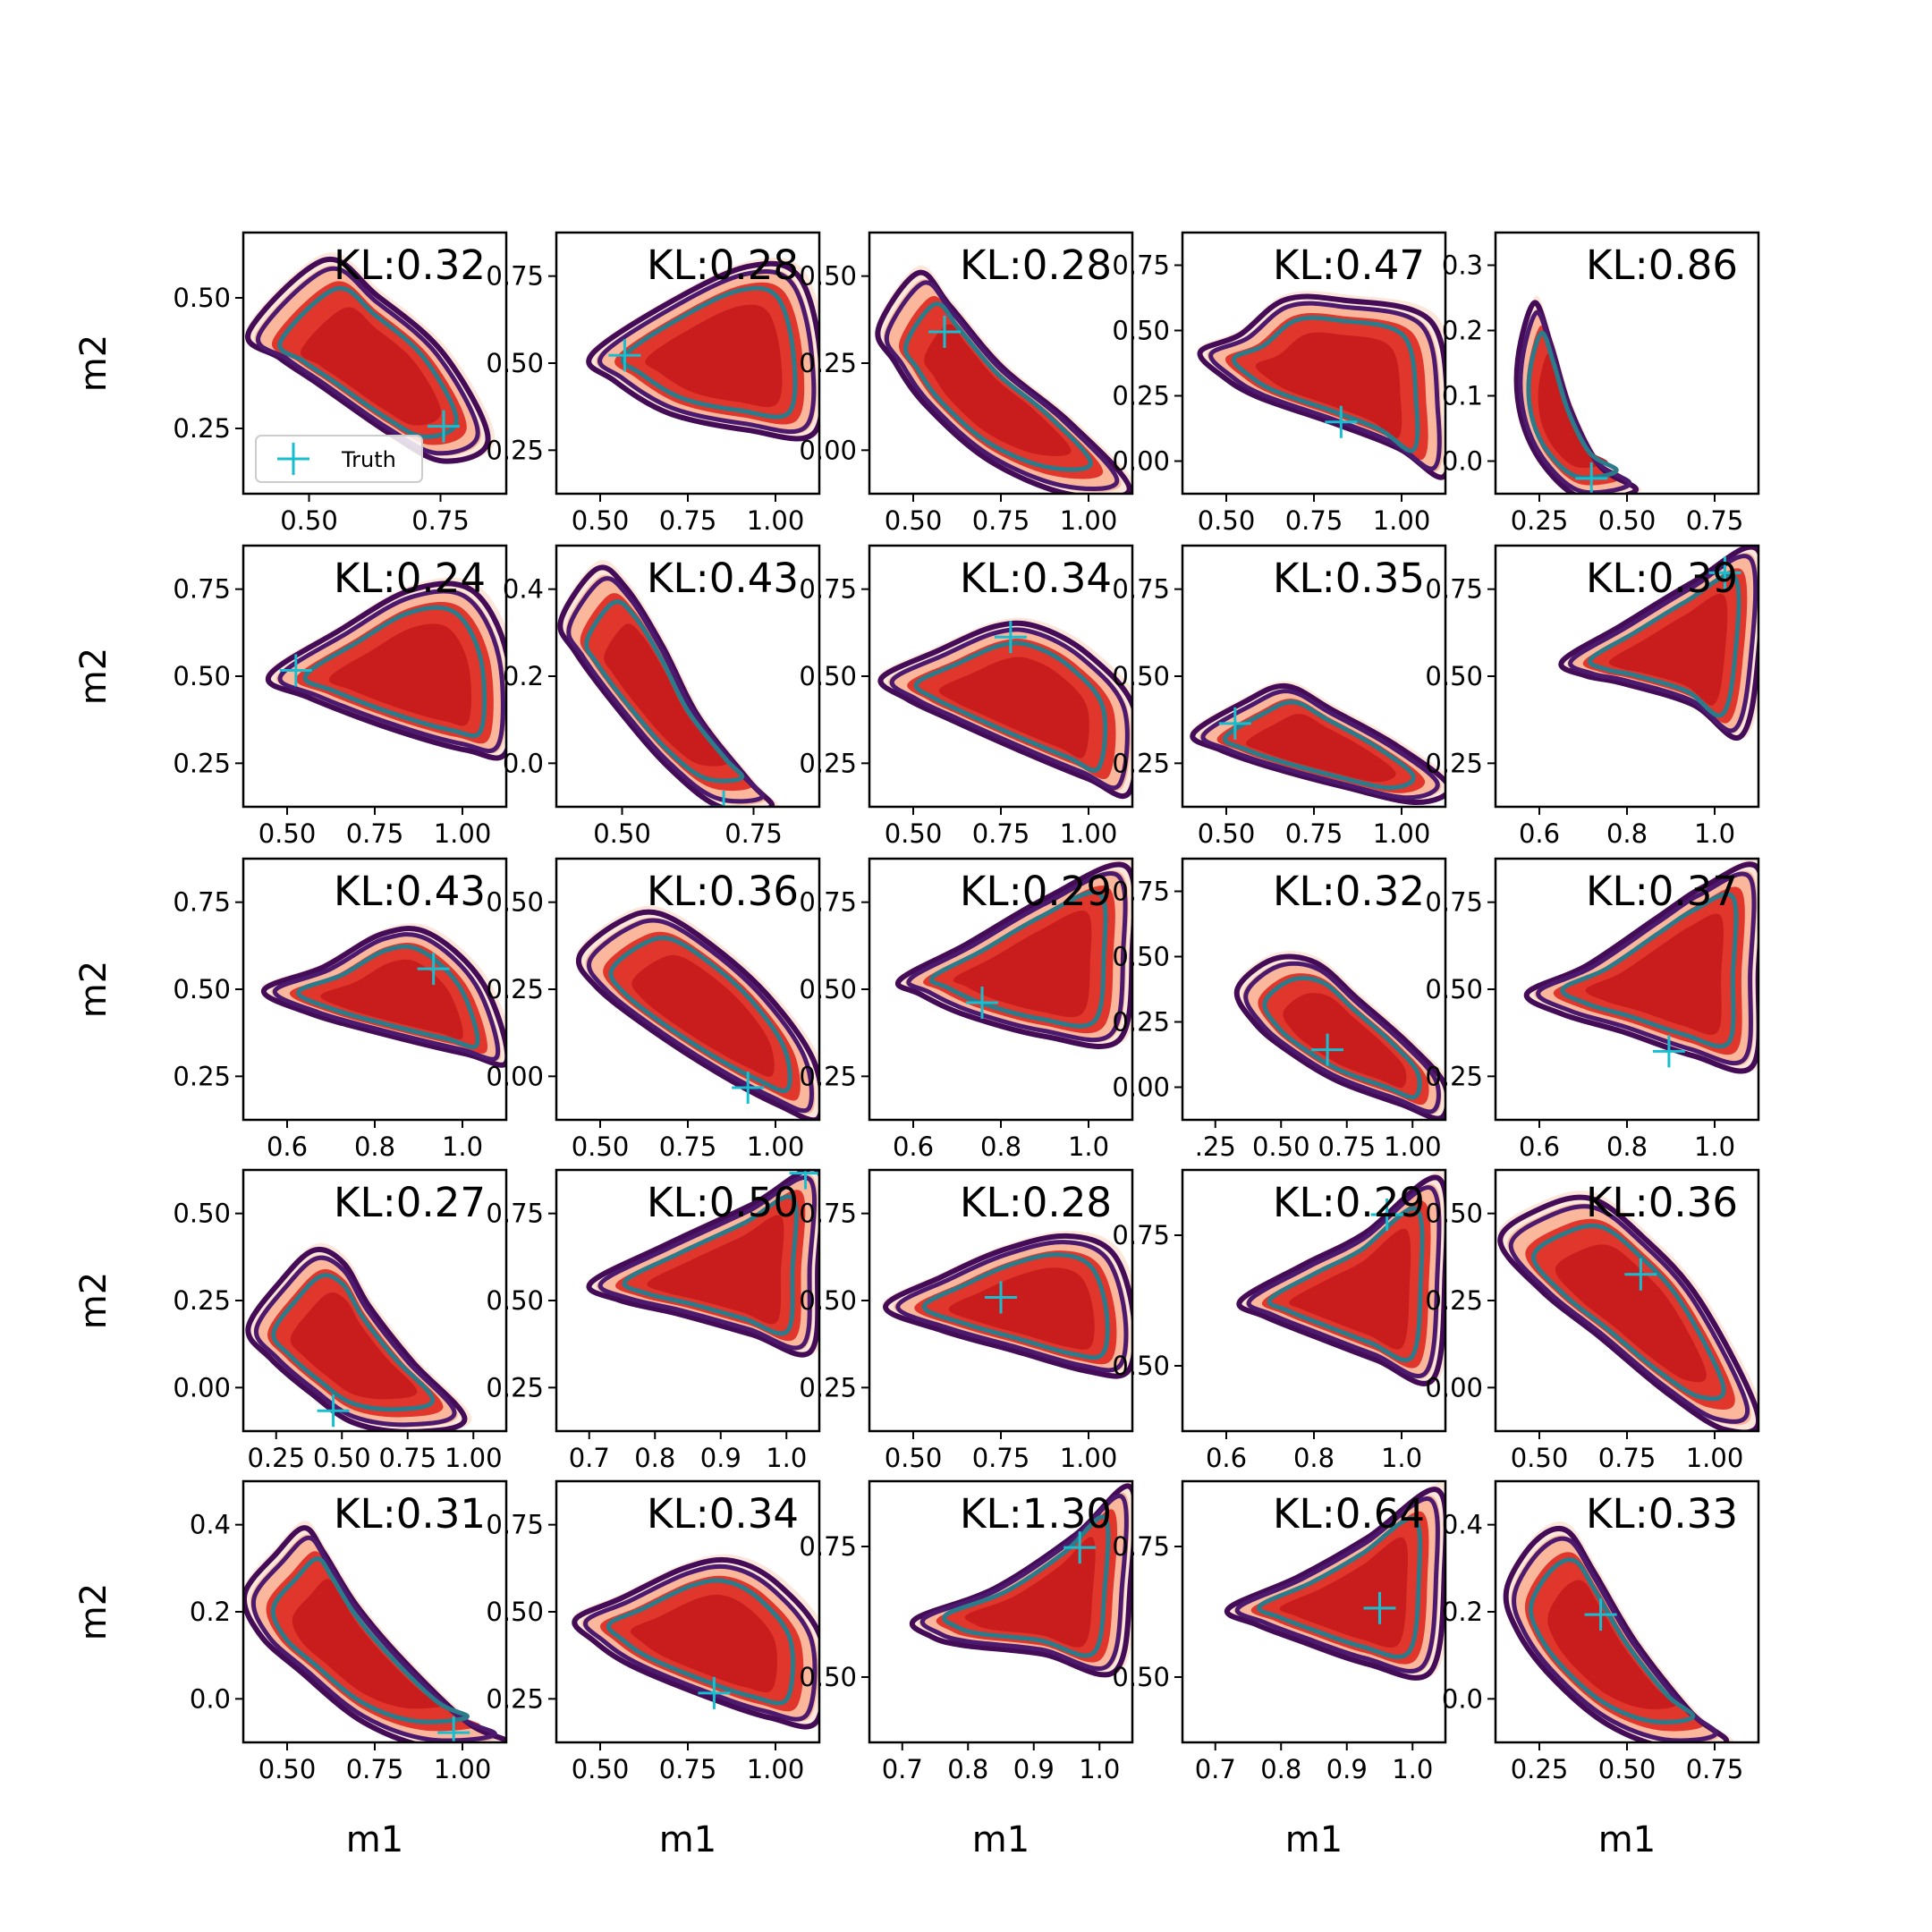 Image resolution: width=1932 pixels, height=1932 pixels. I want to click on panel-r2-c4: 0.50 0.75 1.00 0.25 0.50 0.75 KL:0.35, so click(1279, 696).